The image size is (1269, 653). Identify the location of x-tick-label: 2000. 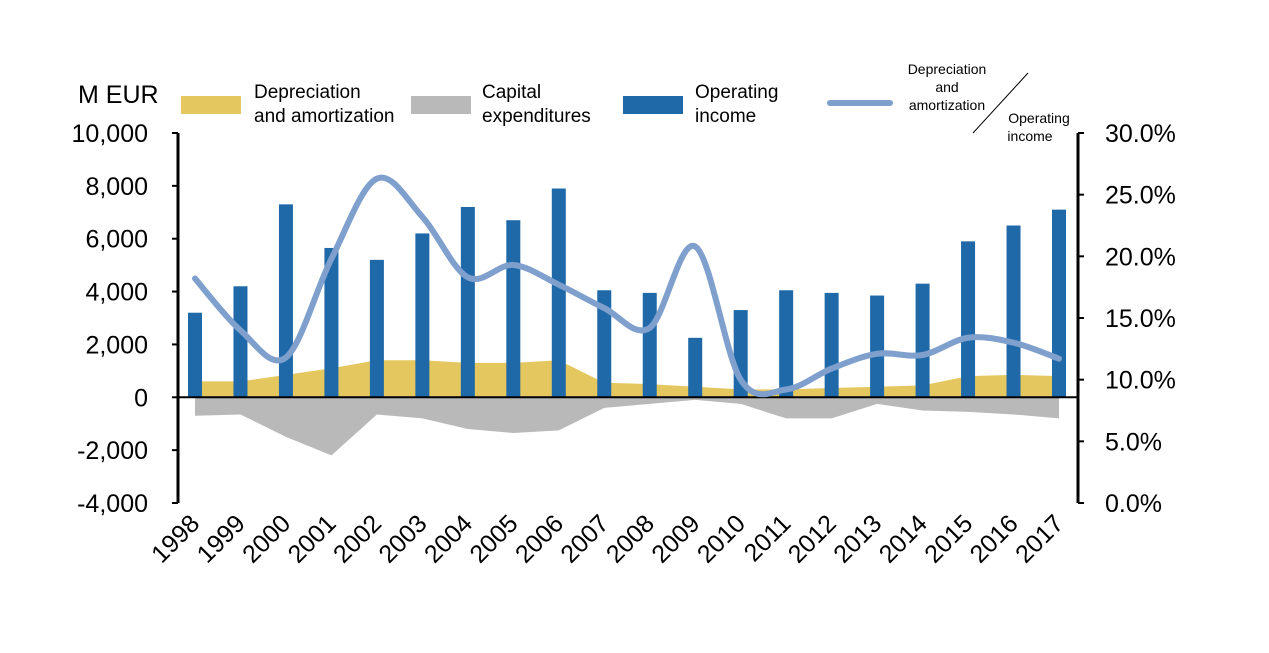
(266, 538).